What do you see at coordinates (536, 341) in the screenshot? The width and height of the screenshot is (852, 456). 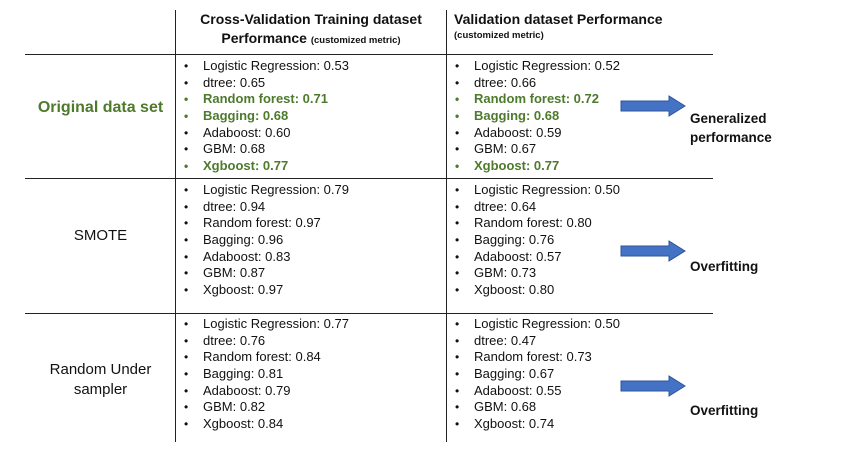 I see `metric-item: dtree: 0.47` at bounding box center [536, 341].